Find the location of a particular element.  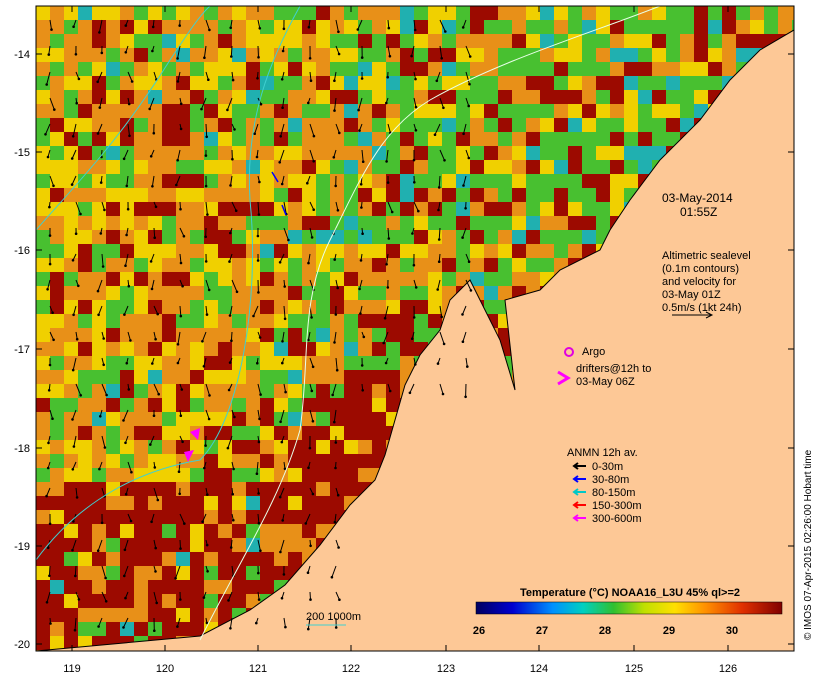

credit-label: © IMOS 07-Apr-2015 02:26:00 Hobart time is located at coordinates (808, 544).